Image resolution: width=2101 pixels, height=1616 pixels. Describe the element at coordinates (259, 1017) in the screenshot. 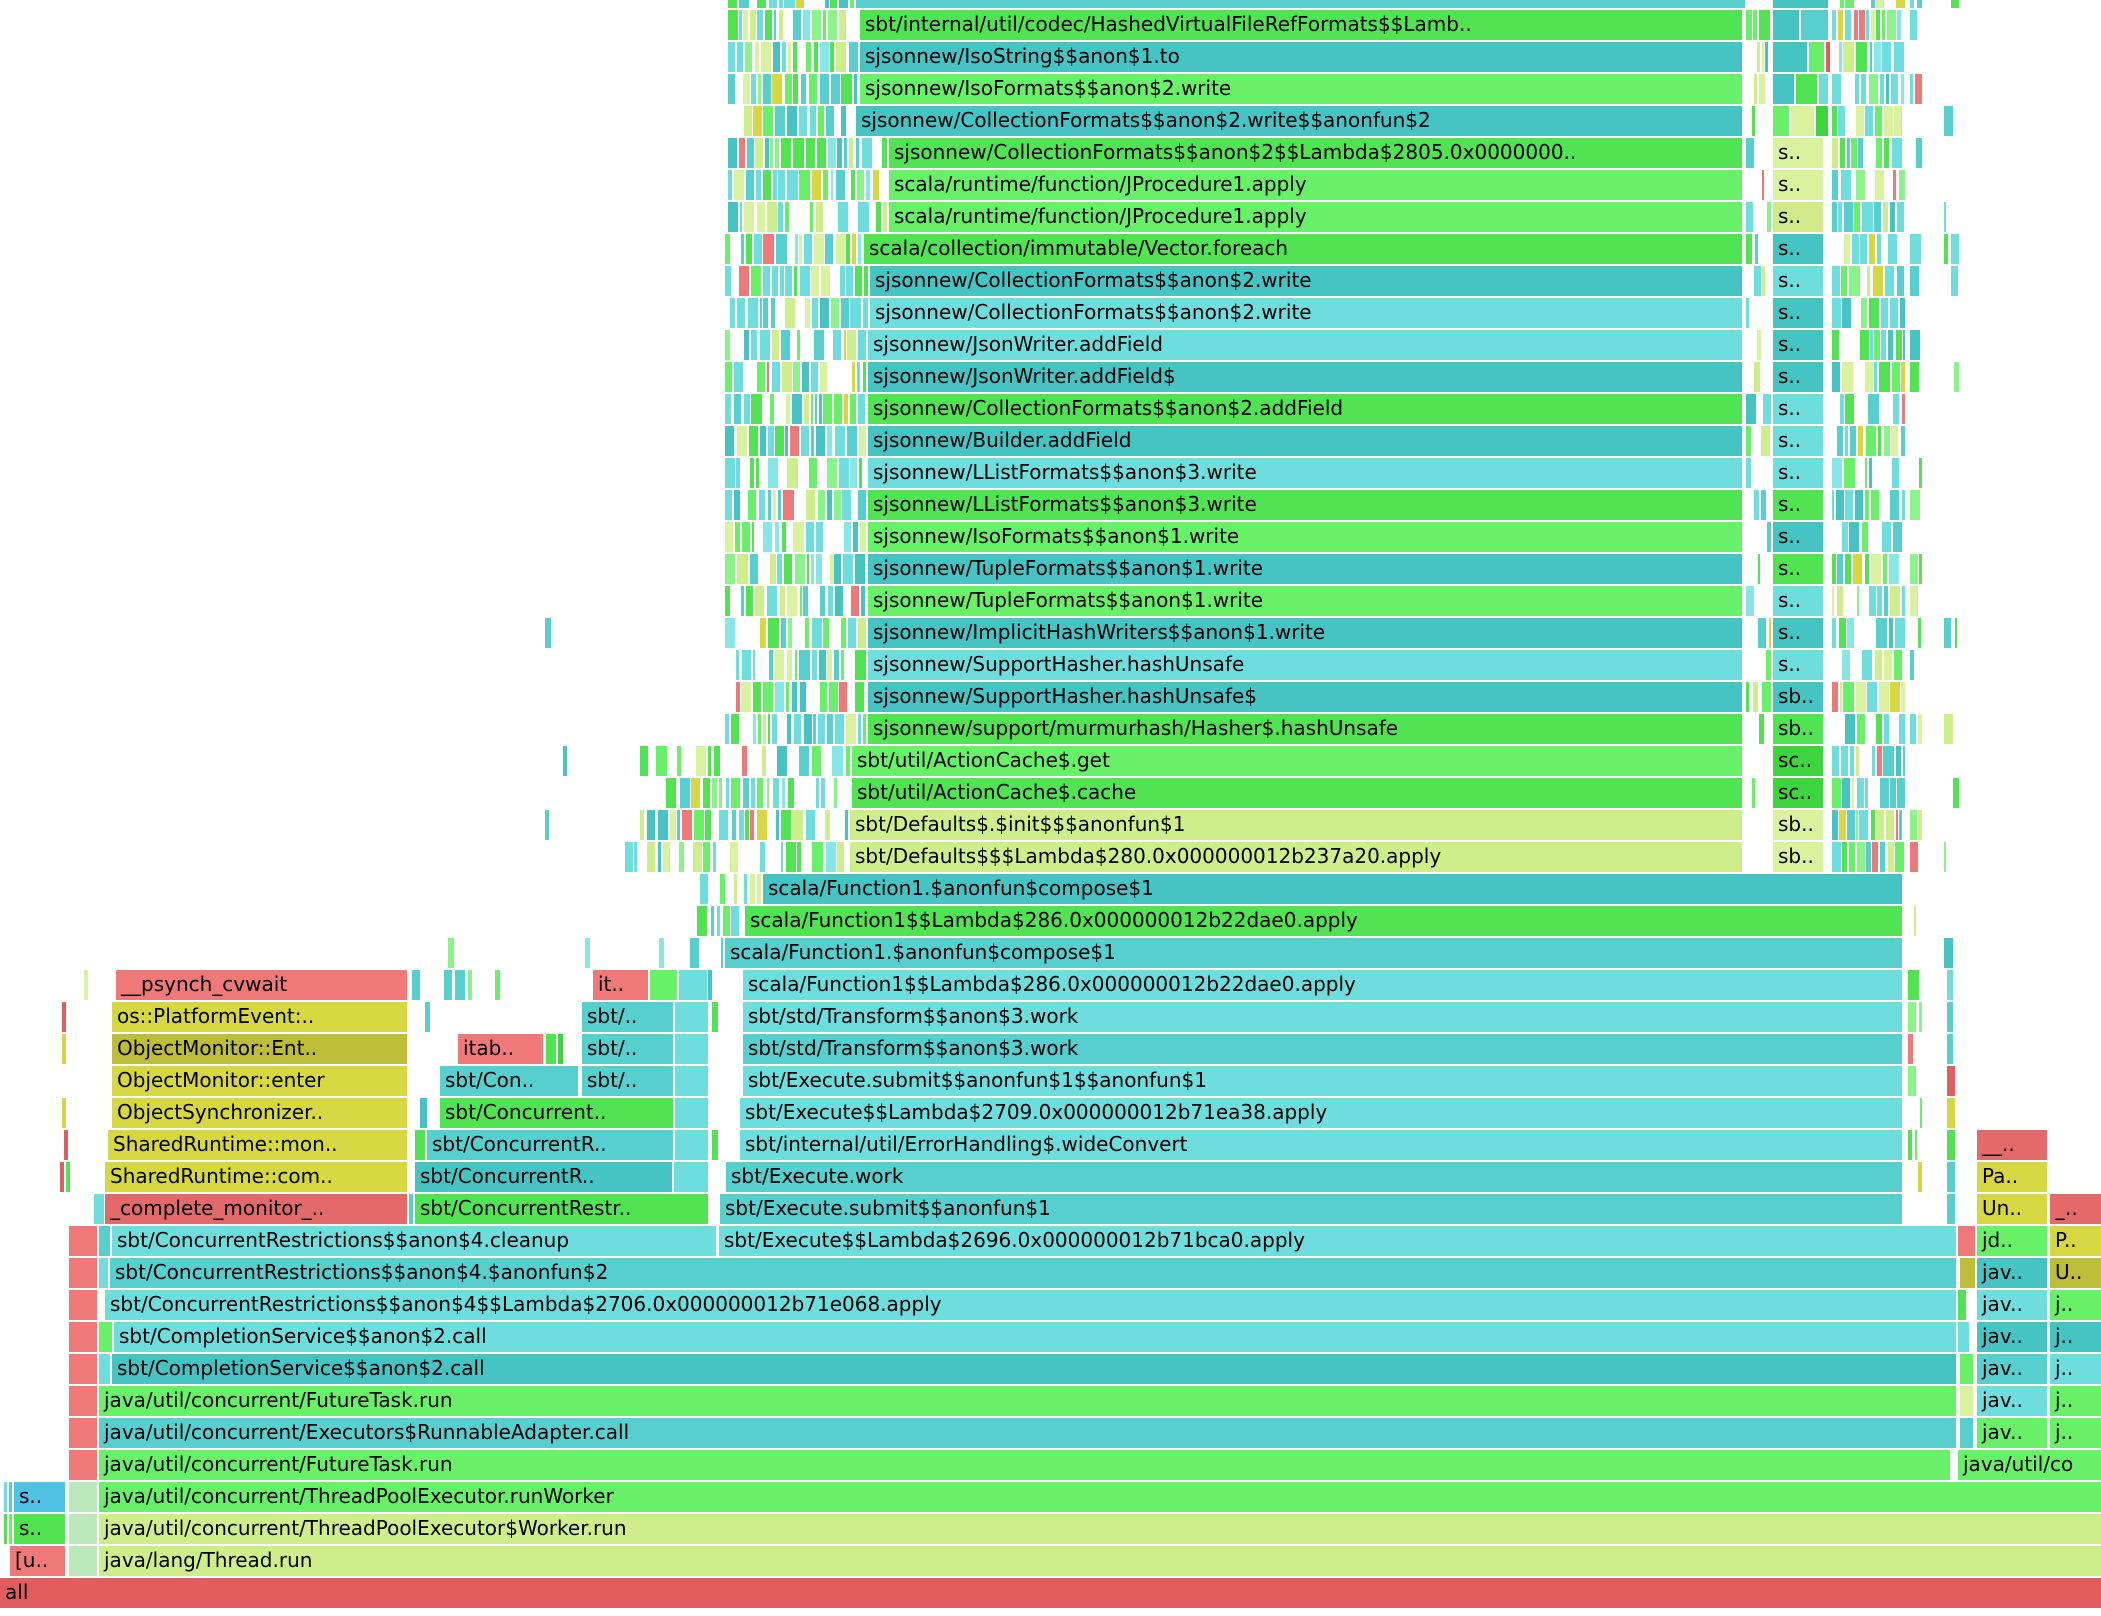

I see `frame: os::PlatformEvent:..` at that location.